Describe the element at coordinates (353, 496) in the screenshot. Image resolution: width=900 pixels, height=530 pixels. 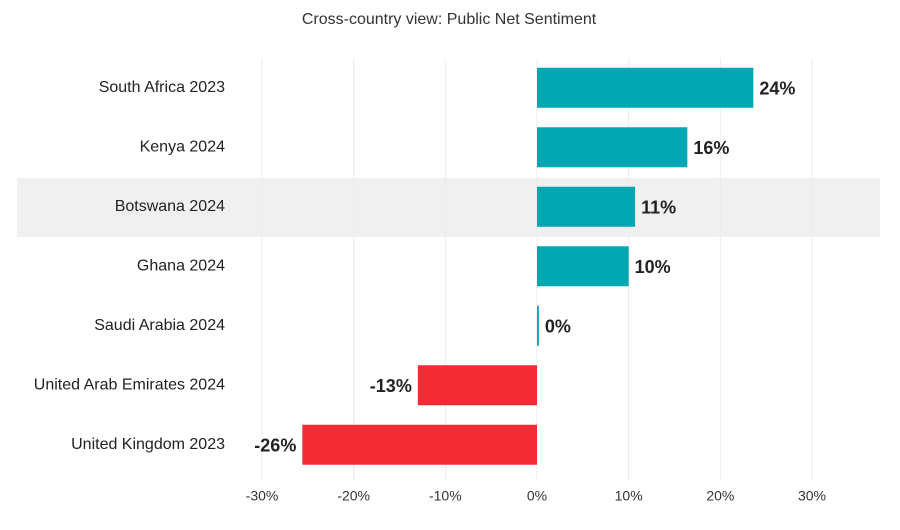
I see `x-tick-label: -20%` at that location.